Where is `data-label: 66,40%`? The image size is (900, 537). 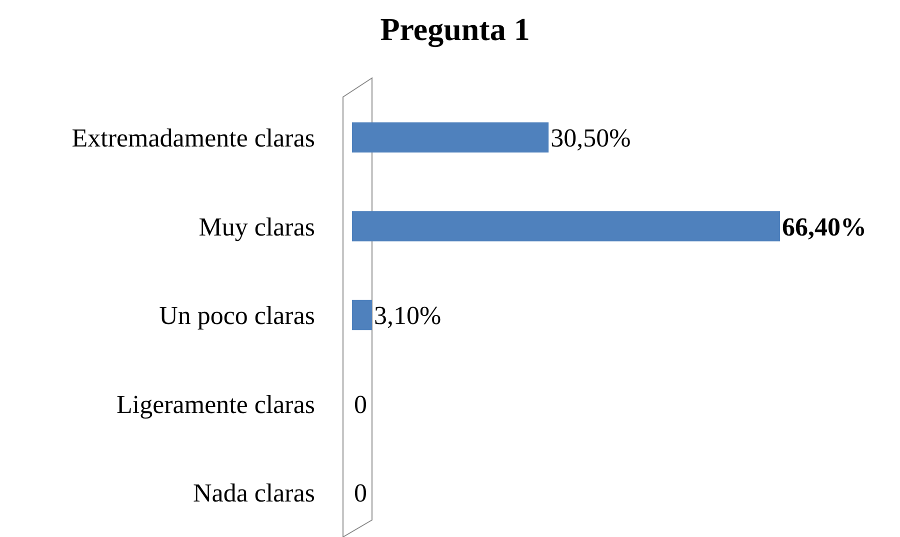
data-label: 66,40% is located at coordinates (824, 227).